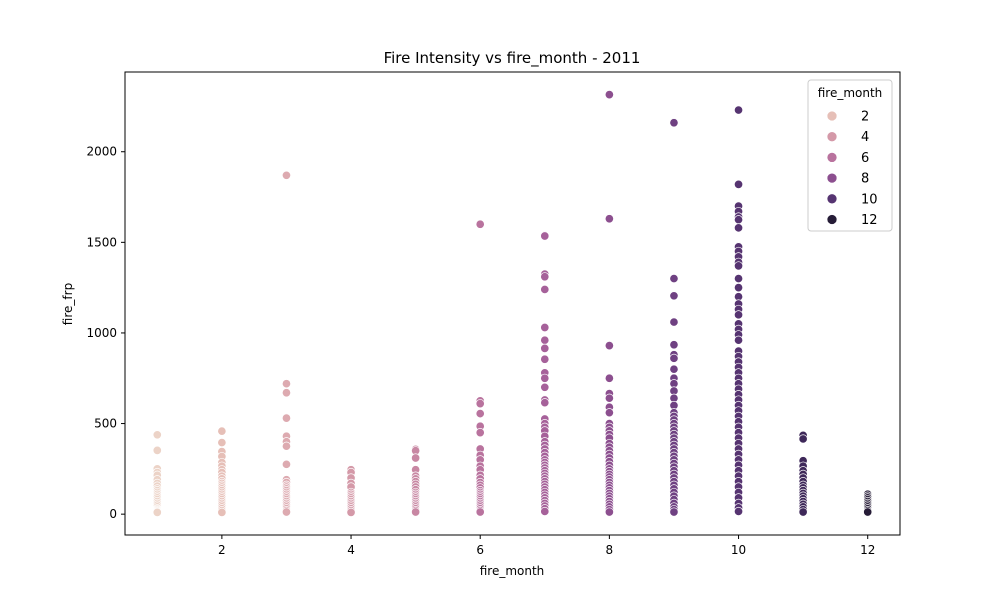 This screenshot has height=600, width=1000. Describe the element at coordinates (869, 199) in the screenshot. I see `legend-label: 10` at that location.